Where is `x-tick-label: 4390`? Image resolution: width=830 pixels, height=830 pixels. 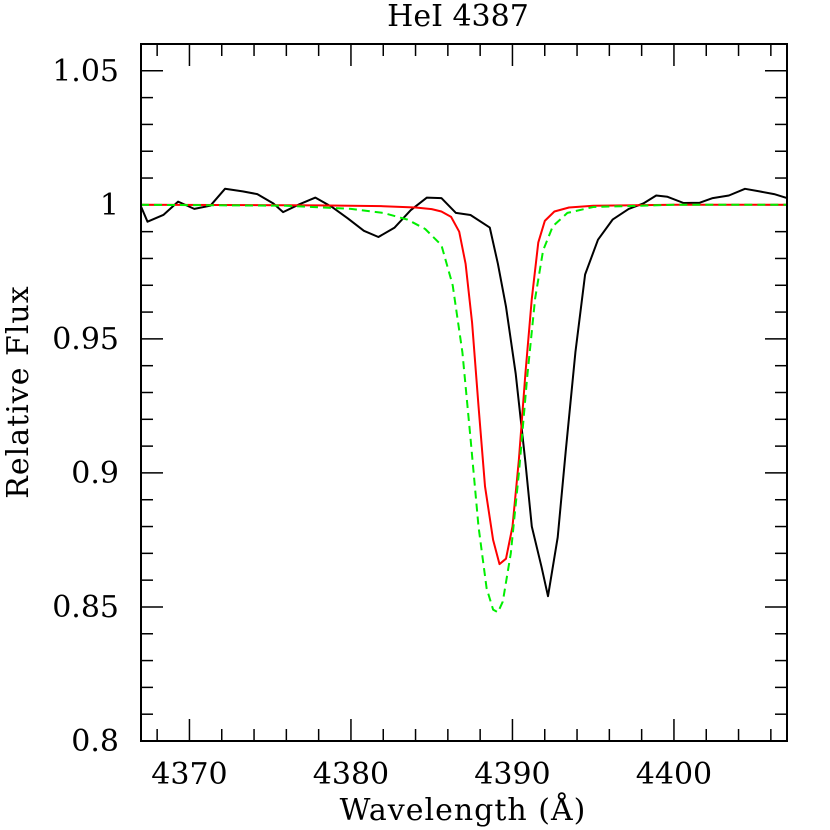 x-tick-label: 4390 is located at coordinates (512, 774).